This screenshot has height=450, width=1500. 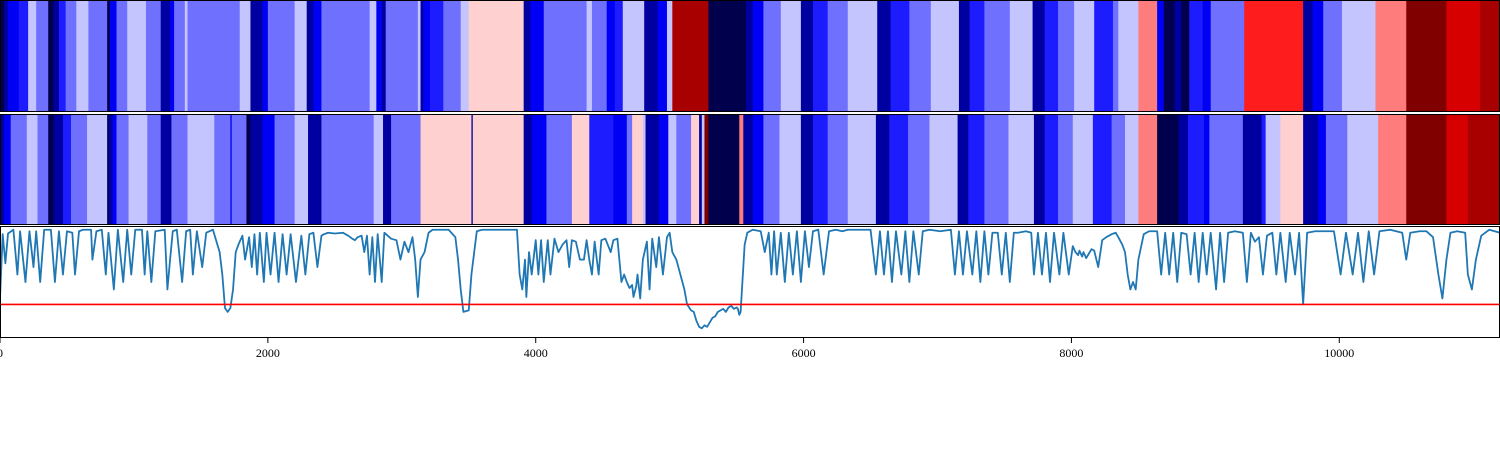 I want to click on x-tick-label-4: 8000, so click(x=1071, y=353).